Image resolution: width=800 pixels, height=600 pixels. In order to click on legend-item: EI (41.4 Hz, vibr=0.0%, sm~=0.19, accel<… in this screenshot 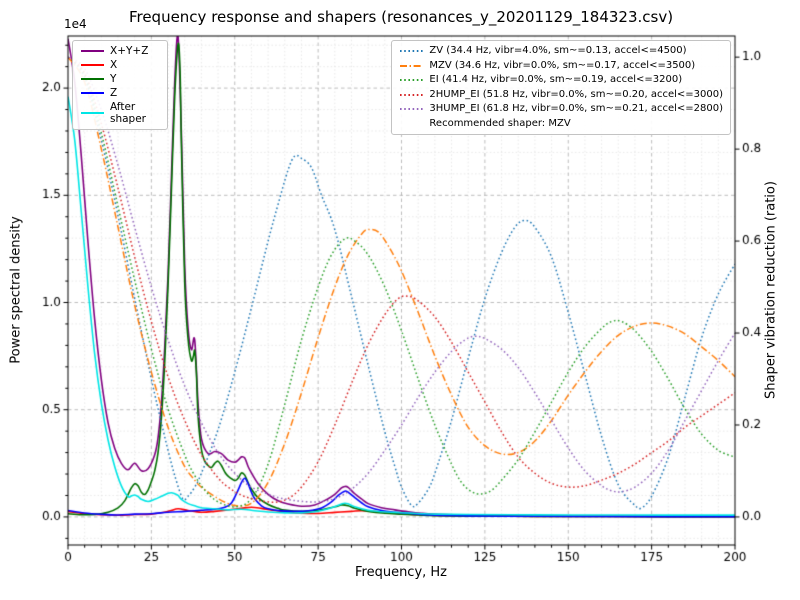, I will do `click(561, 80)`.